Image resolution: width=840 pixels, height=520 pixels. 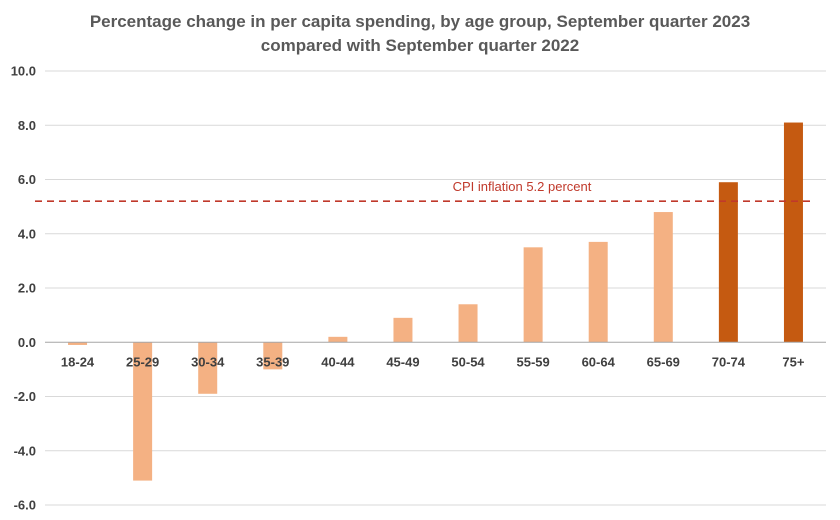 I want to click on x-tick-label: 45-49, so click(x=402, y=361).